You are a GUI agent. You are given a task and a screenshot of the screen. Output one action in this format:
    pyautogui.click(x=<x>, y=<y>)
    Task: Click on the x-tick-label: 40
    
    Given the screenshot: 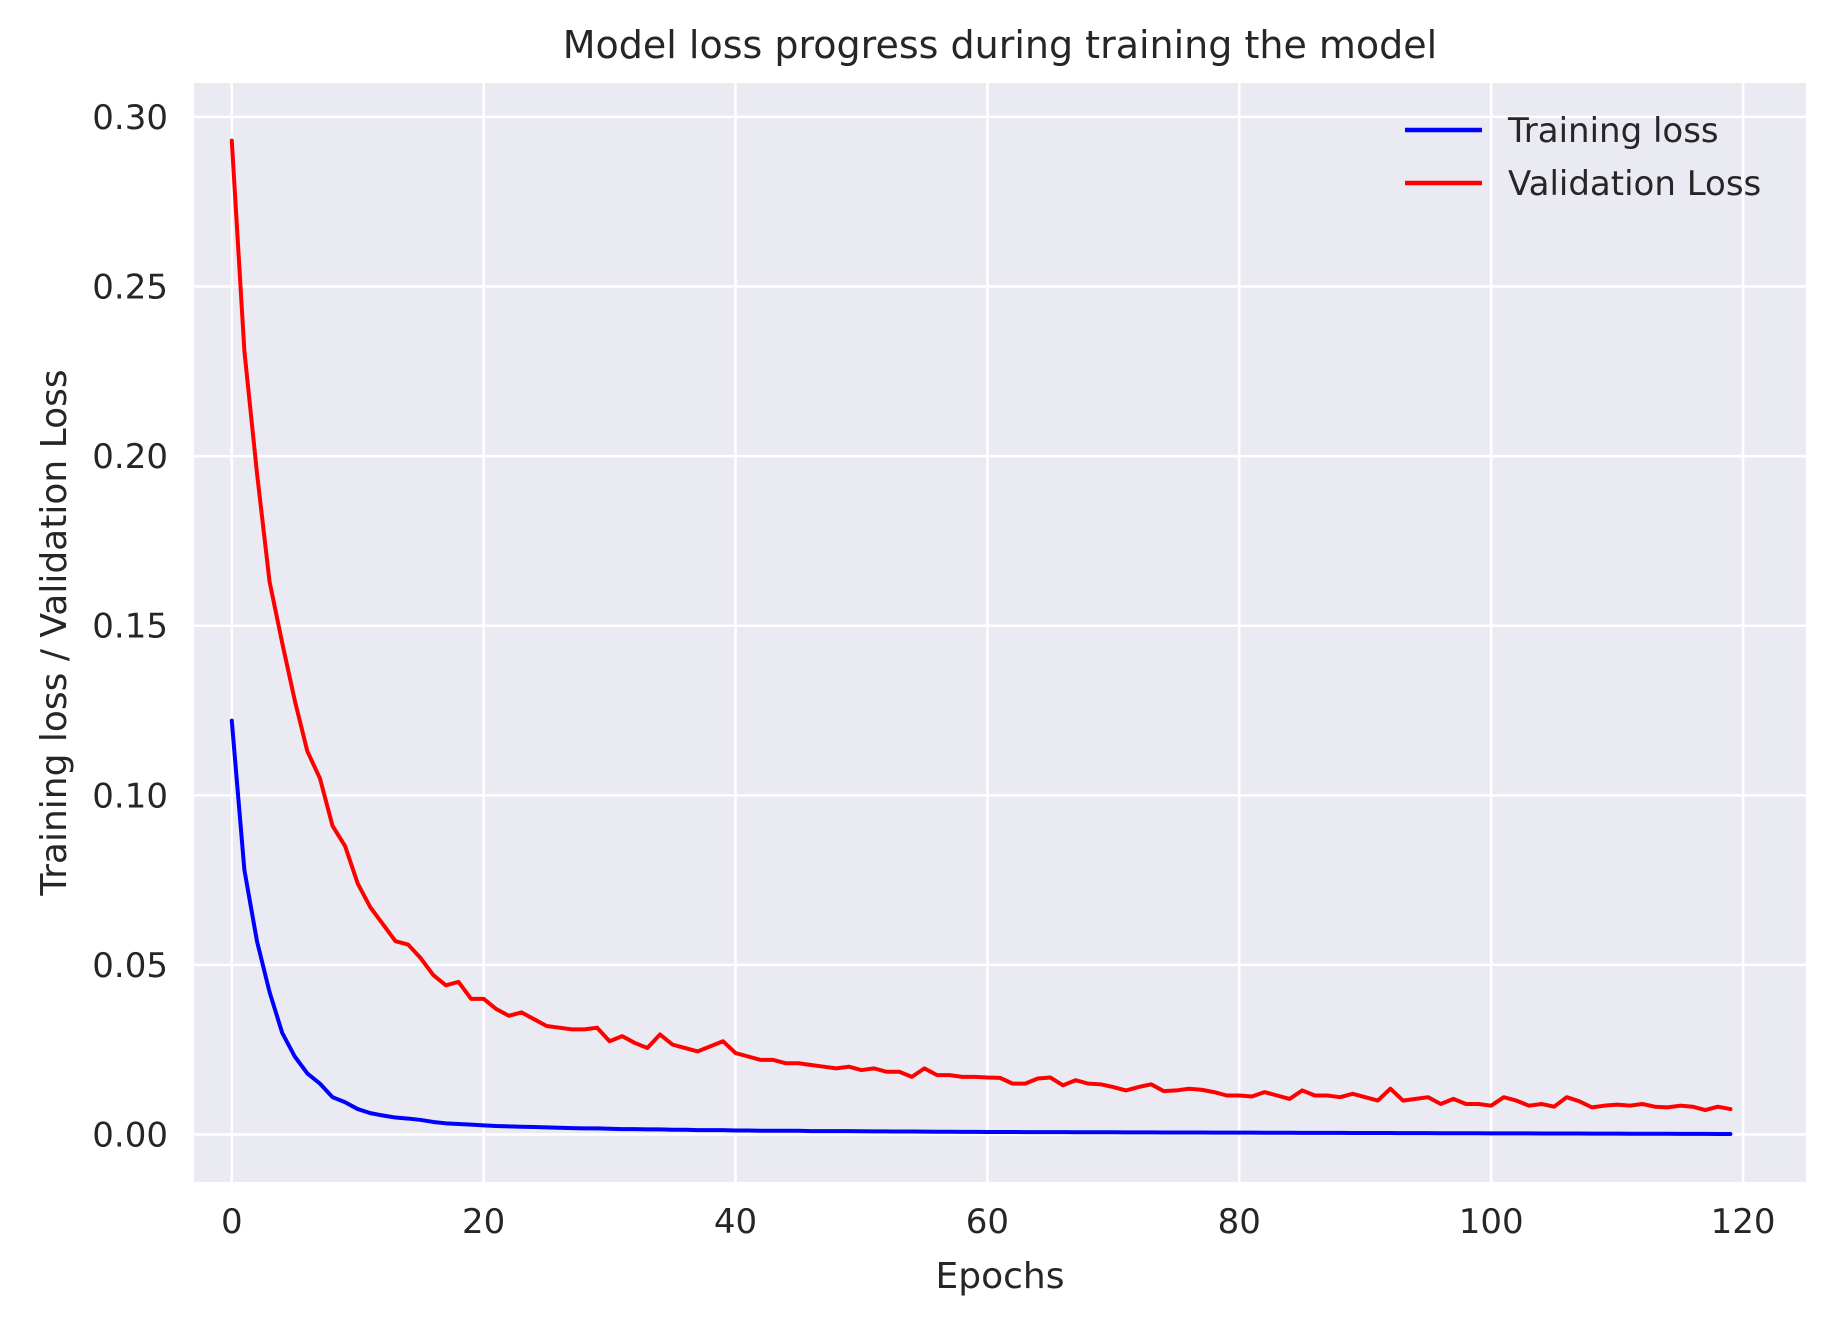 What is the action you would take?
    pyautogui.click(x=735, y=1222)
    